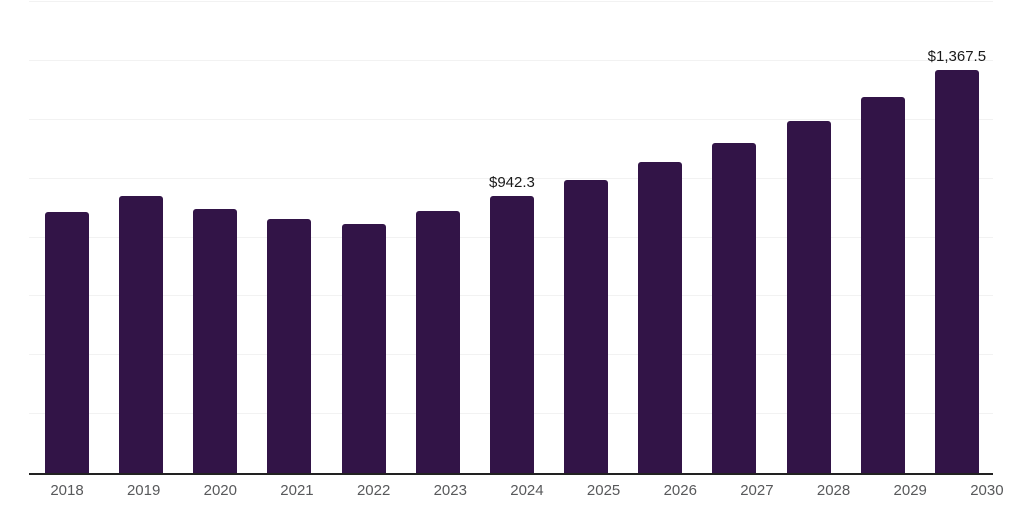 This screenshot has height=512, width=1024. I want to click on bar-value-label-2024: $942.3, so click(511, 182).